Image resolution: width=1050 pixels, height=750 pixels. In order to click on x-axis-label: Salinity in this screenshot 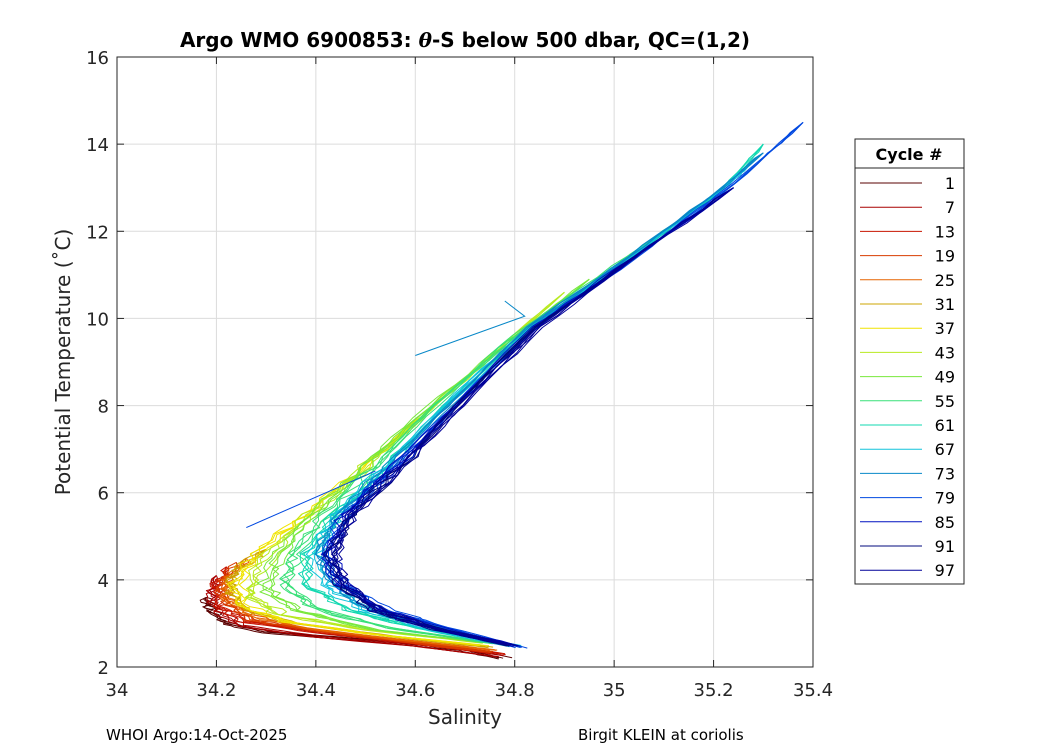, I will do `click(465, 717)`.